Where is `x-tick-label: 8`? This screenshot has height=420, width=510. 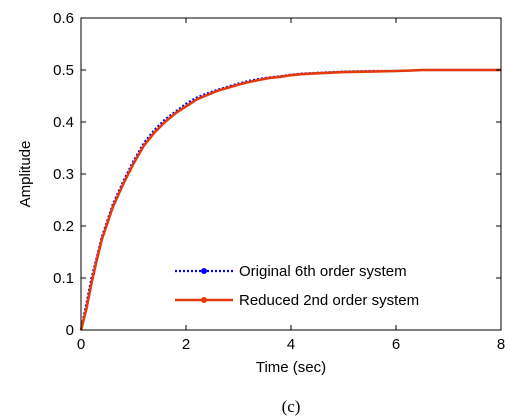 x-tick-label: 8 is located at coordinates (501, 344).